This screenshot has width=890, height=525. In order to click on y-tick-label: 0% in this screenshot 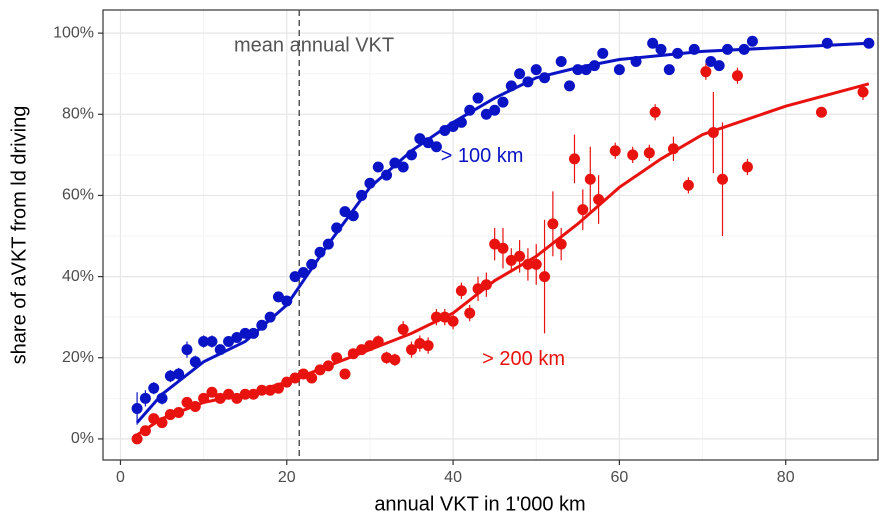, I will do `click(82, 438)`.